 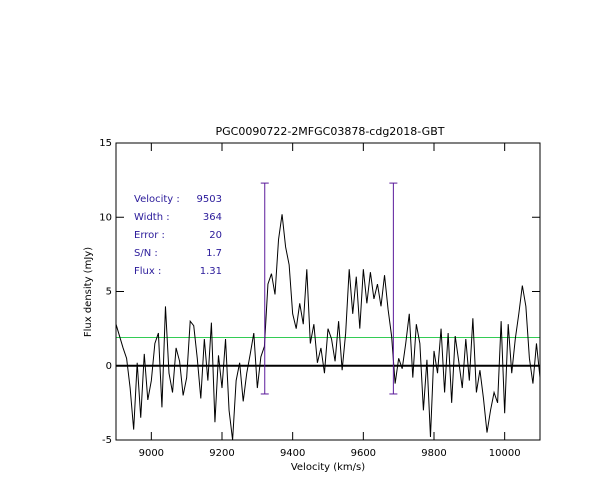 What do you see at coordinates (211, 271) in the screenshot?
I see `stat-value: 1.31` at bounding box center [211, 271].